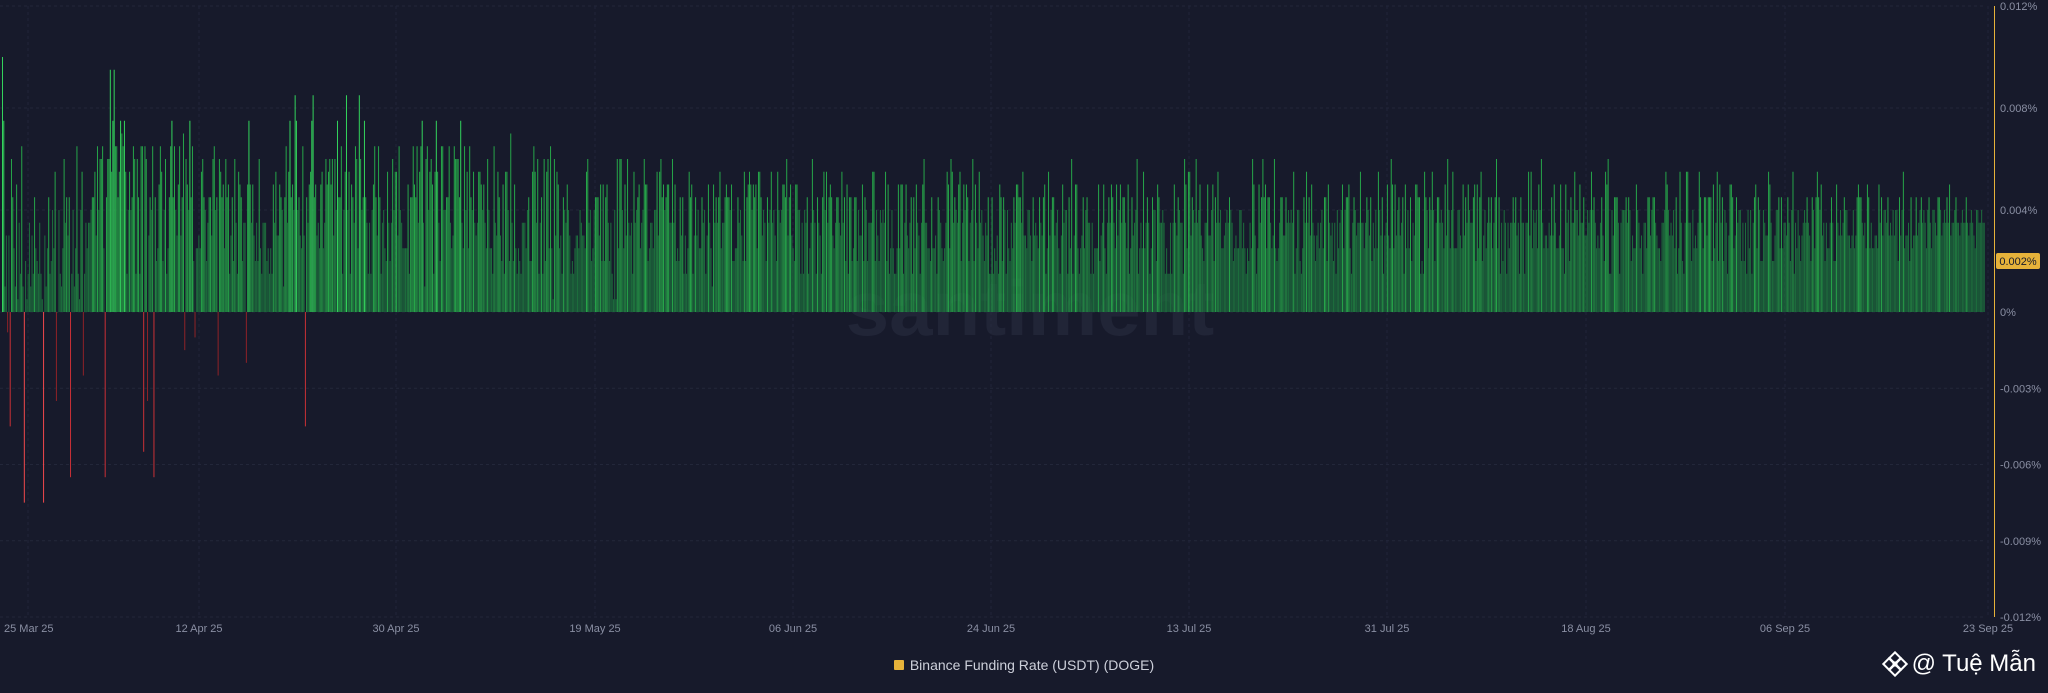 This screenshot has width=2048, height=693. Describe the element at coordinates (898, 665) in the screenshot. I see `legend-swatch` at that location.